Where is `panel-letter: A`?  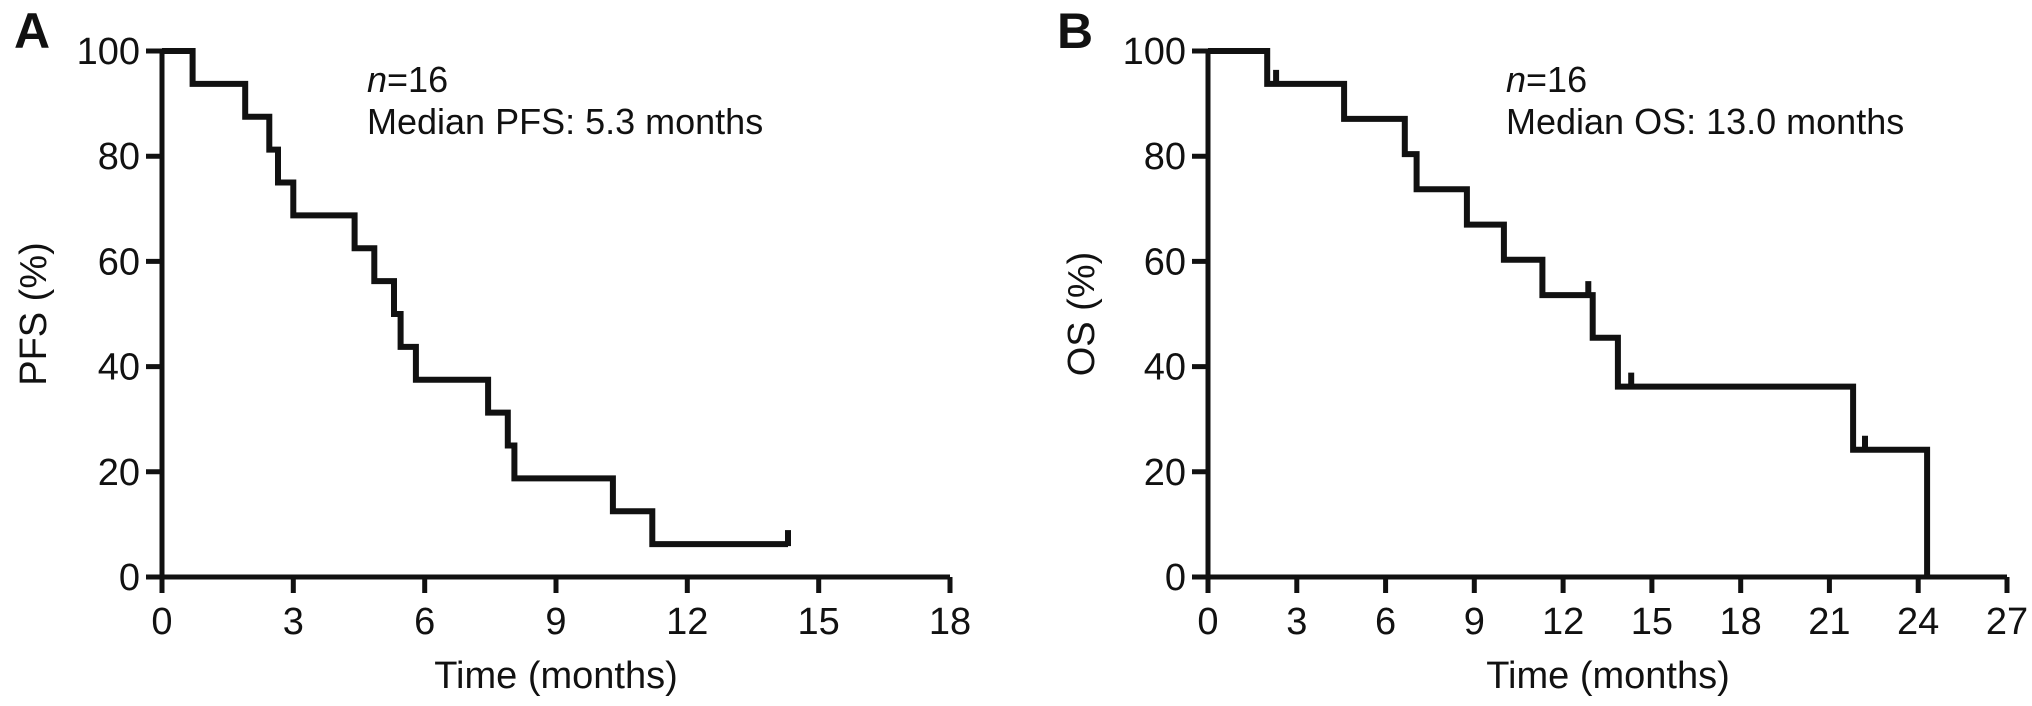
panel-letter: A is located at coordinates (32, 31).